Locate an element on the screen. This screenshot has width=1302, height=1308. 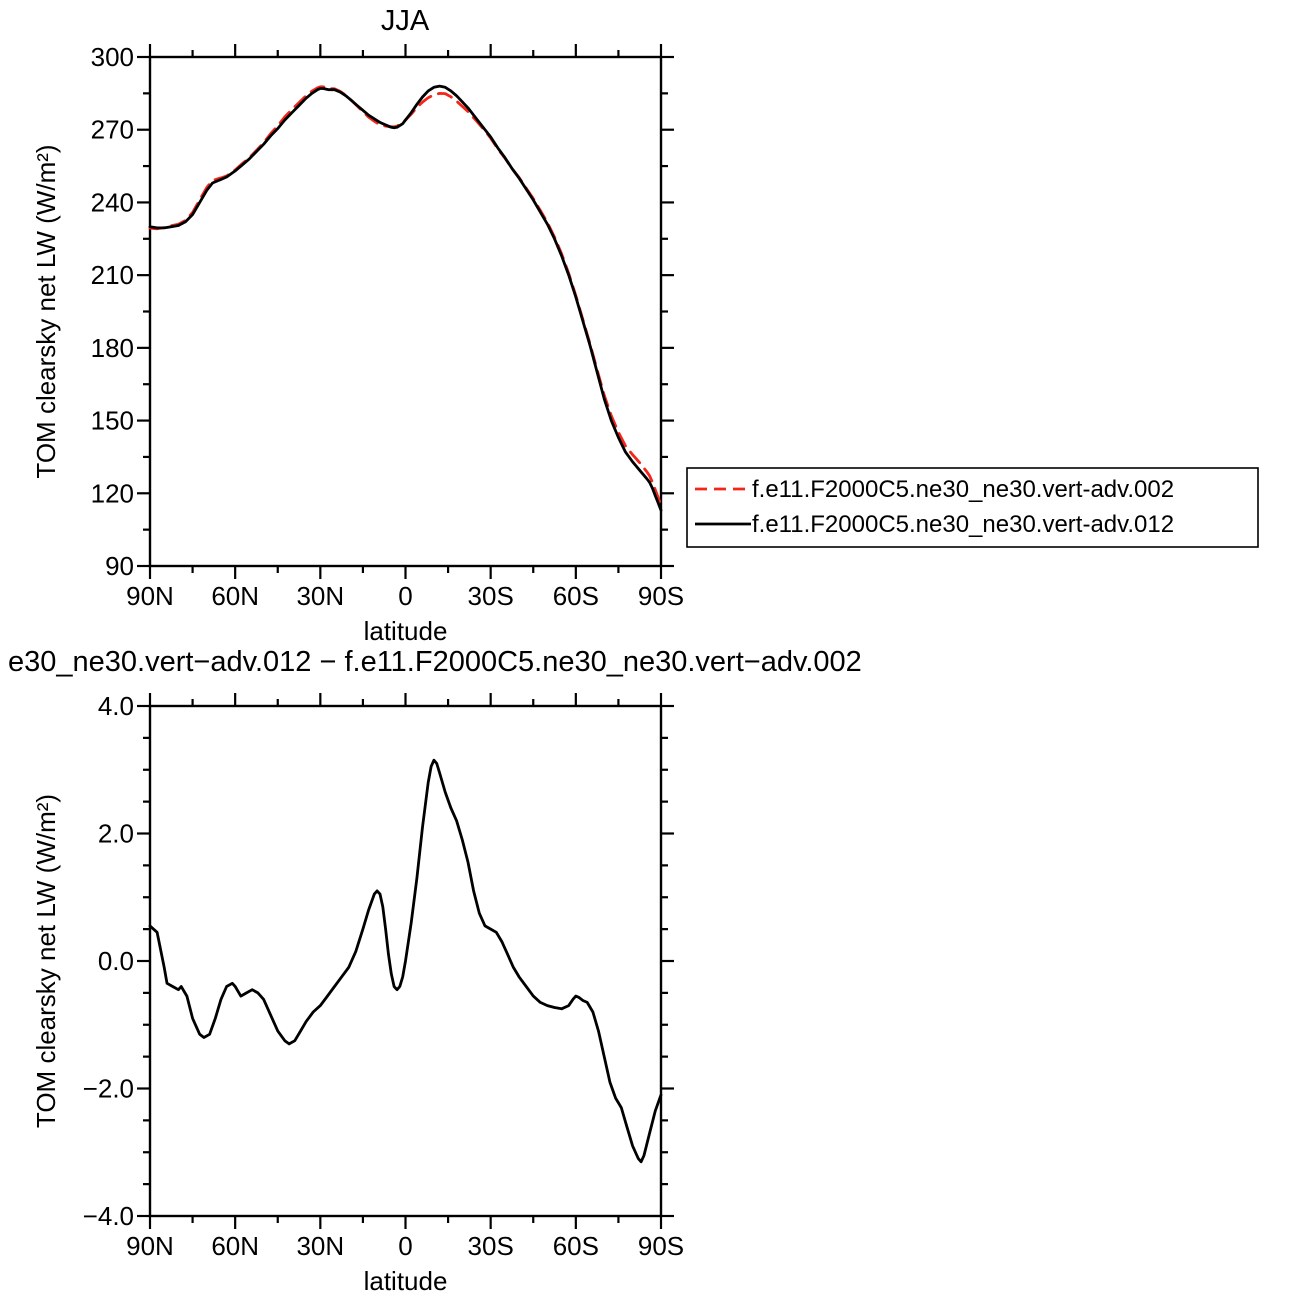
y-tick-label: 120 is located at coordinates (112, 493).